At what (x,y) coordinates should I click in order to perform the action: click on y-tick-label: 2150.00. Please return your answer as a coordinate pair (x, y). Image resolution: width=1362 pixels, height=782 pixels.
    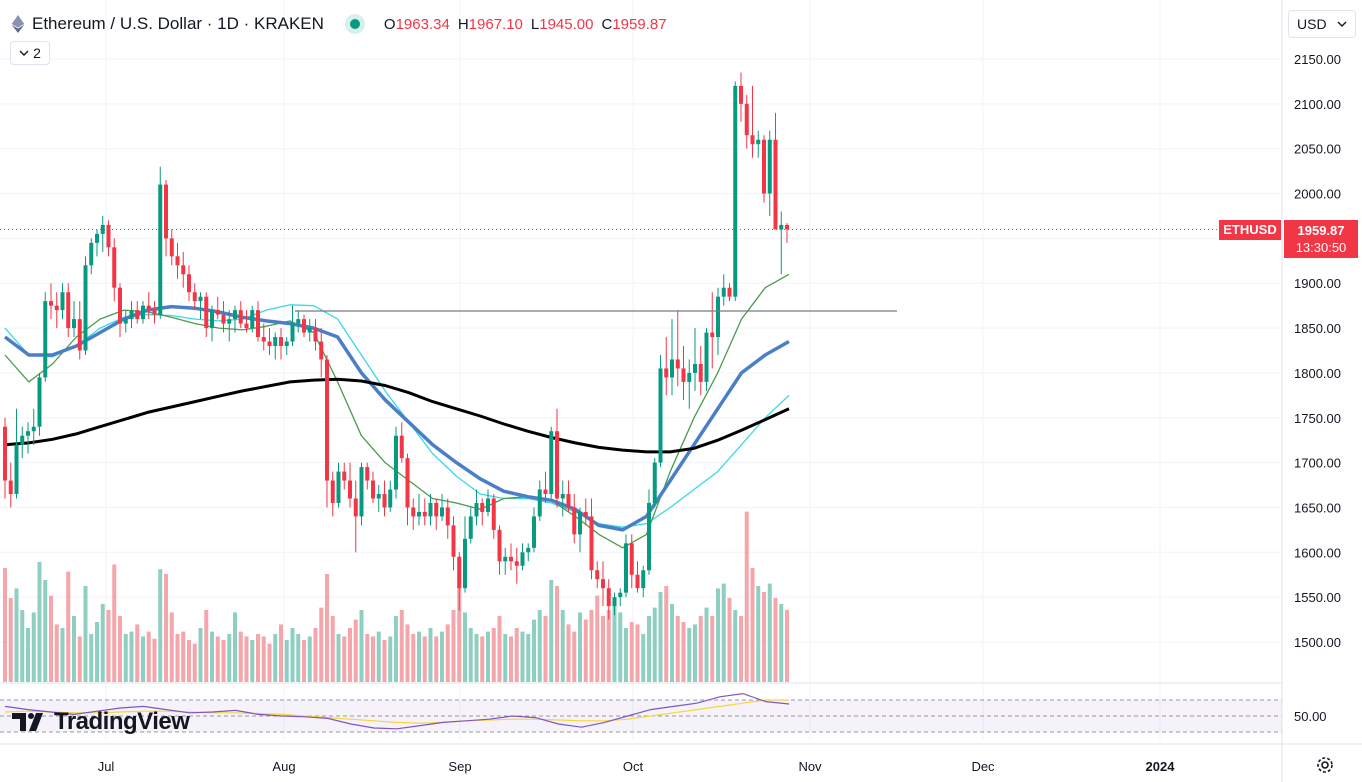
    Looking at the image, I should click on (1317, 59).